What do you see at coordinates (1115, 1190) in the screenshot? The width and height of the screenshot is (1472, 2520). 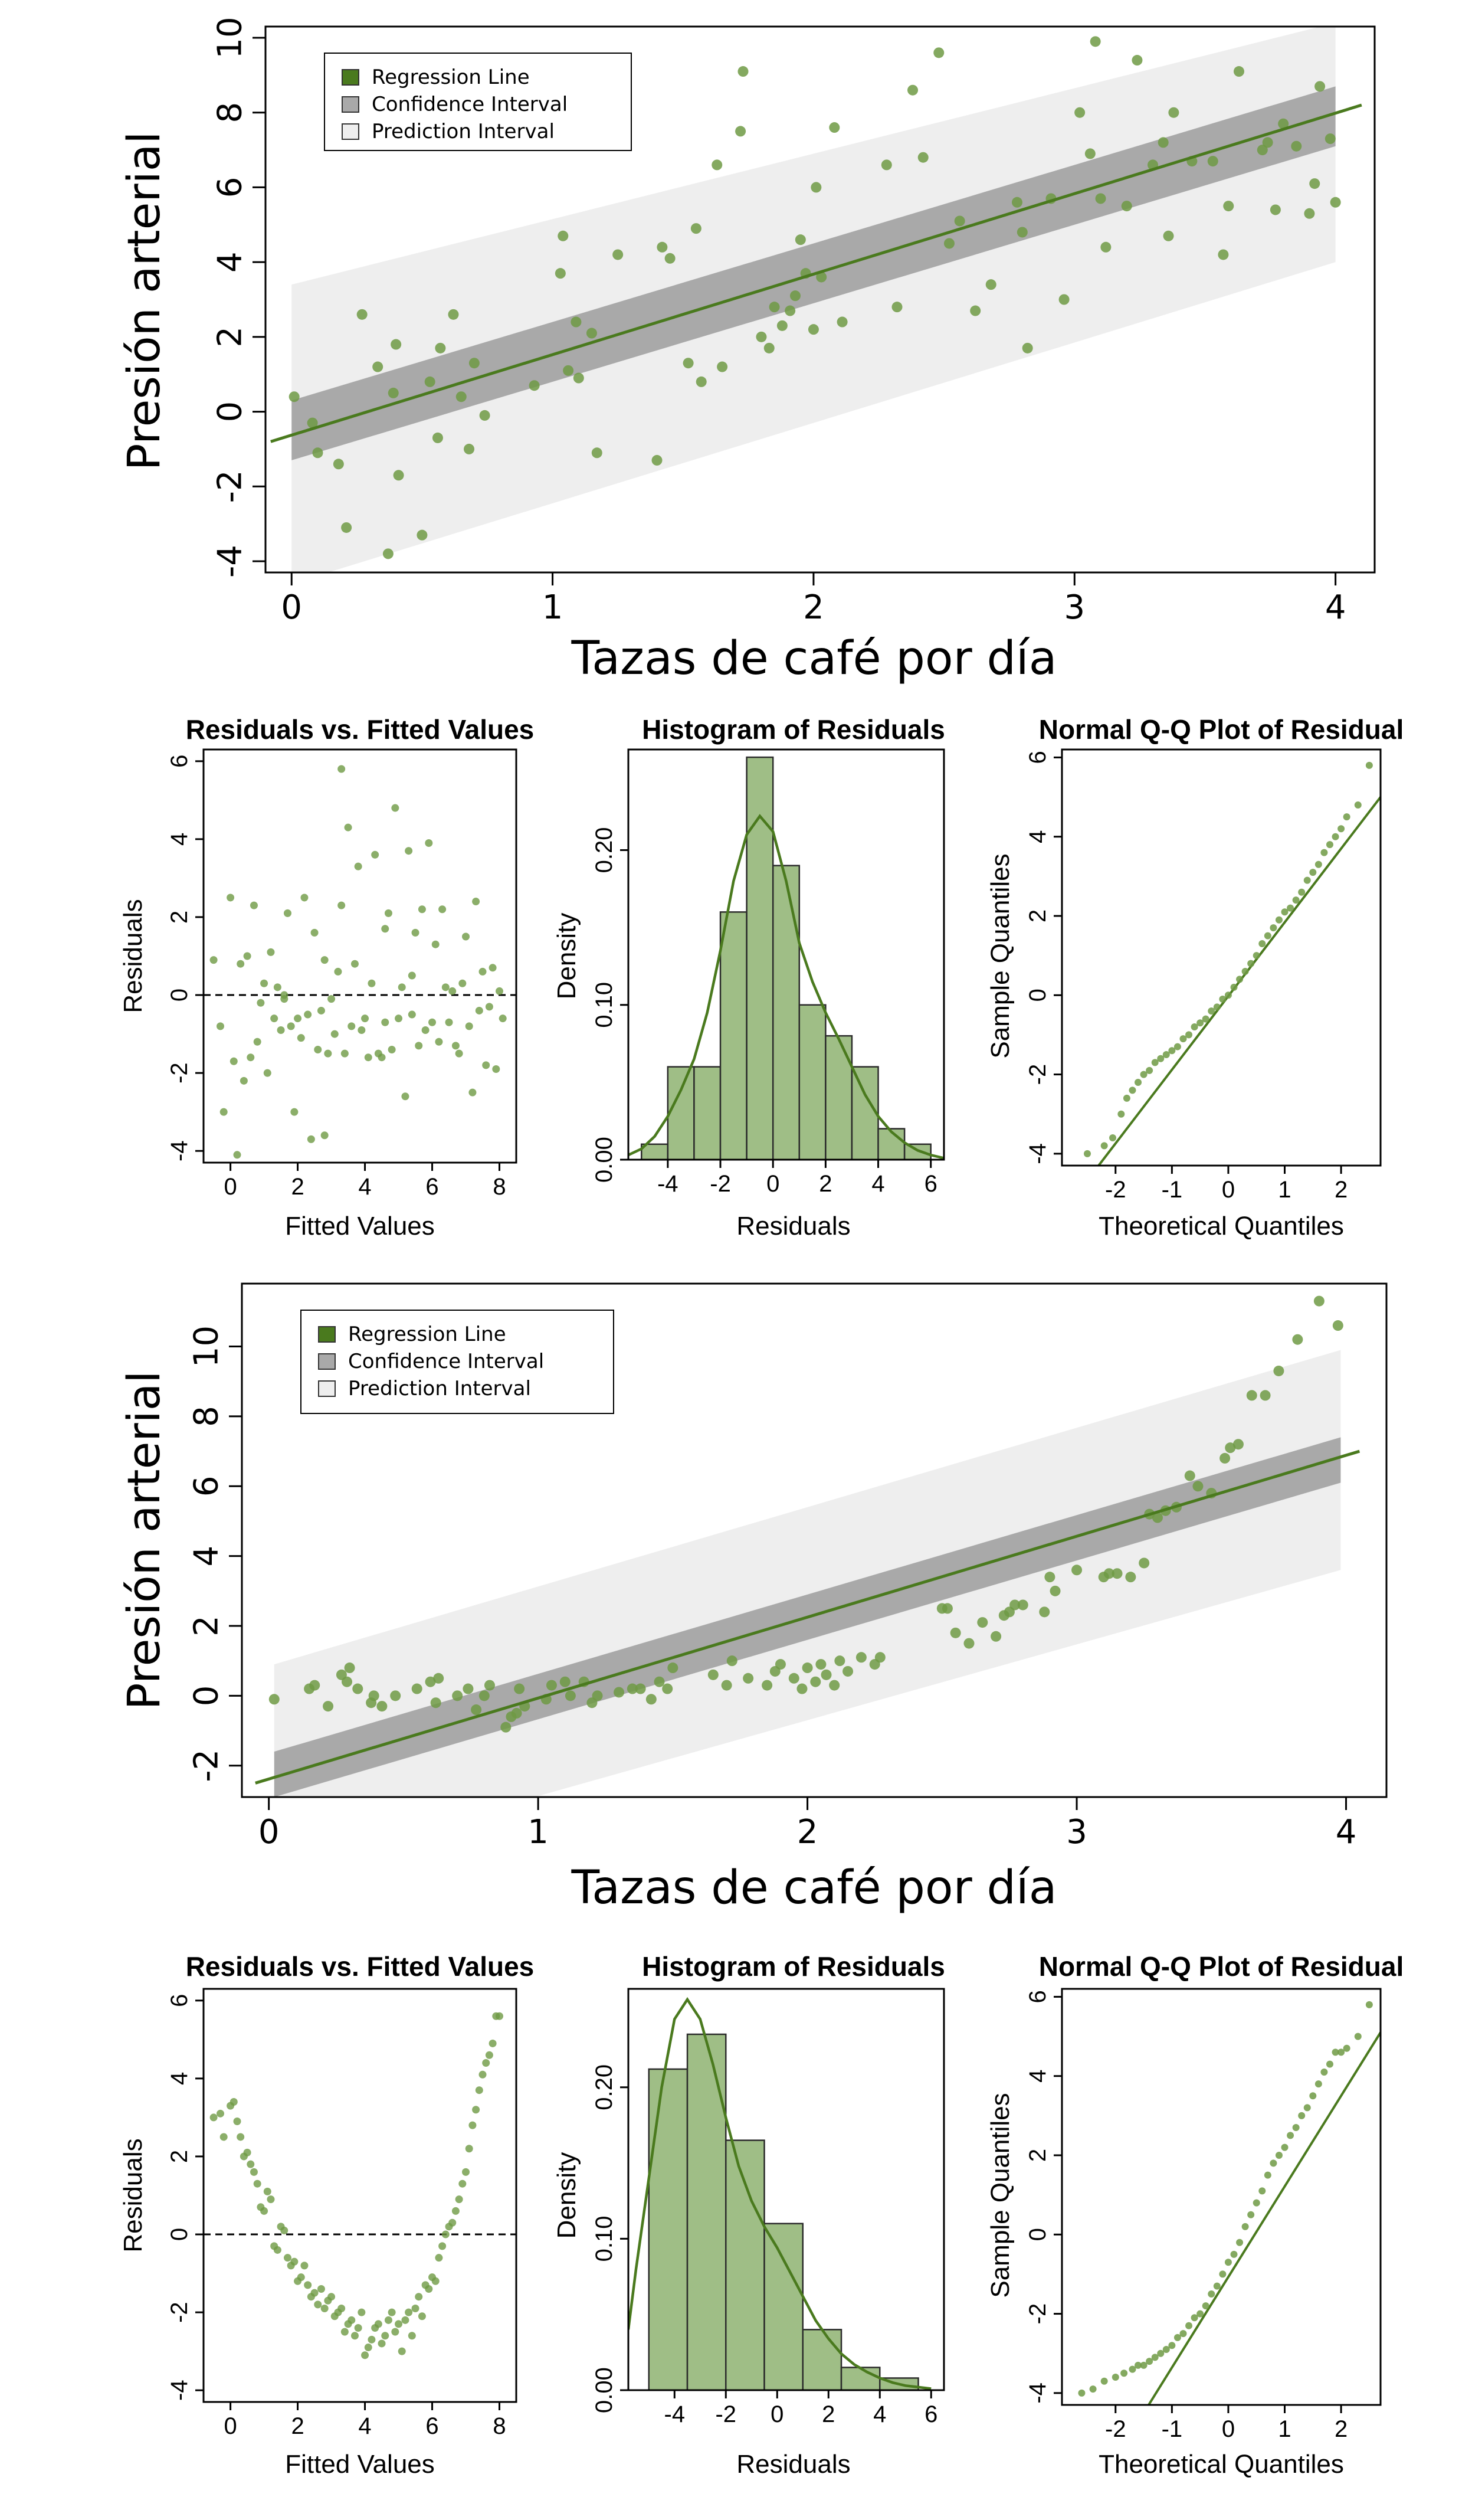 I see `x-tick-label: -2` at bounding box center [1115, 1190].